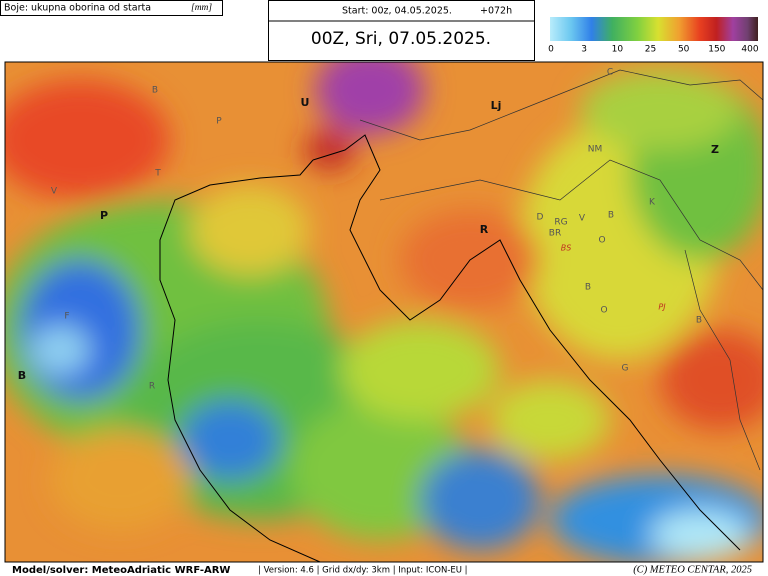  I want to click on place-label: NM, so click(595, 150).